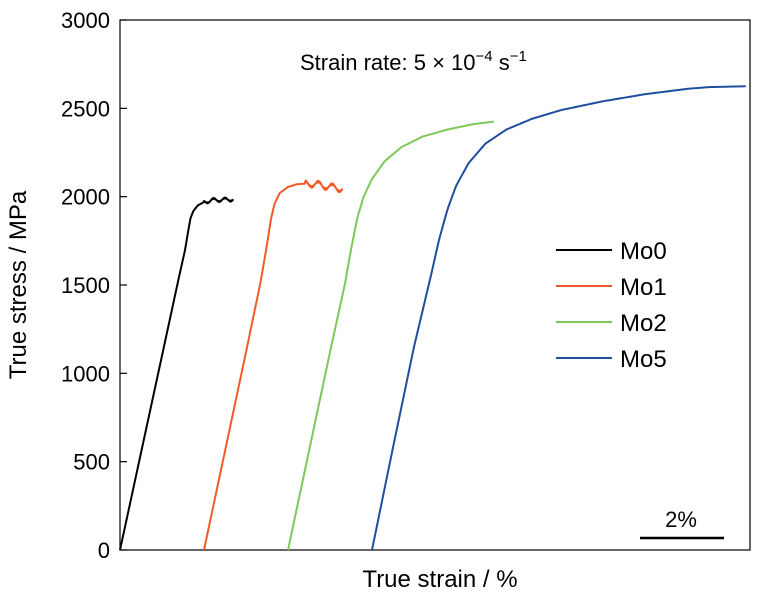 The height and width of the screenshot is (597, 768). Describe the element at coordinates (611, 305) in the screenshot. I see `legend: Mo0 Mo1 Mo2 Mo5` at that location.